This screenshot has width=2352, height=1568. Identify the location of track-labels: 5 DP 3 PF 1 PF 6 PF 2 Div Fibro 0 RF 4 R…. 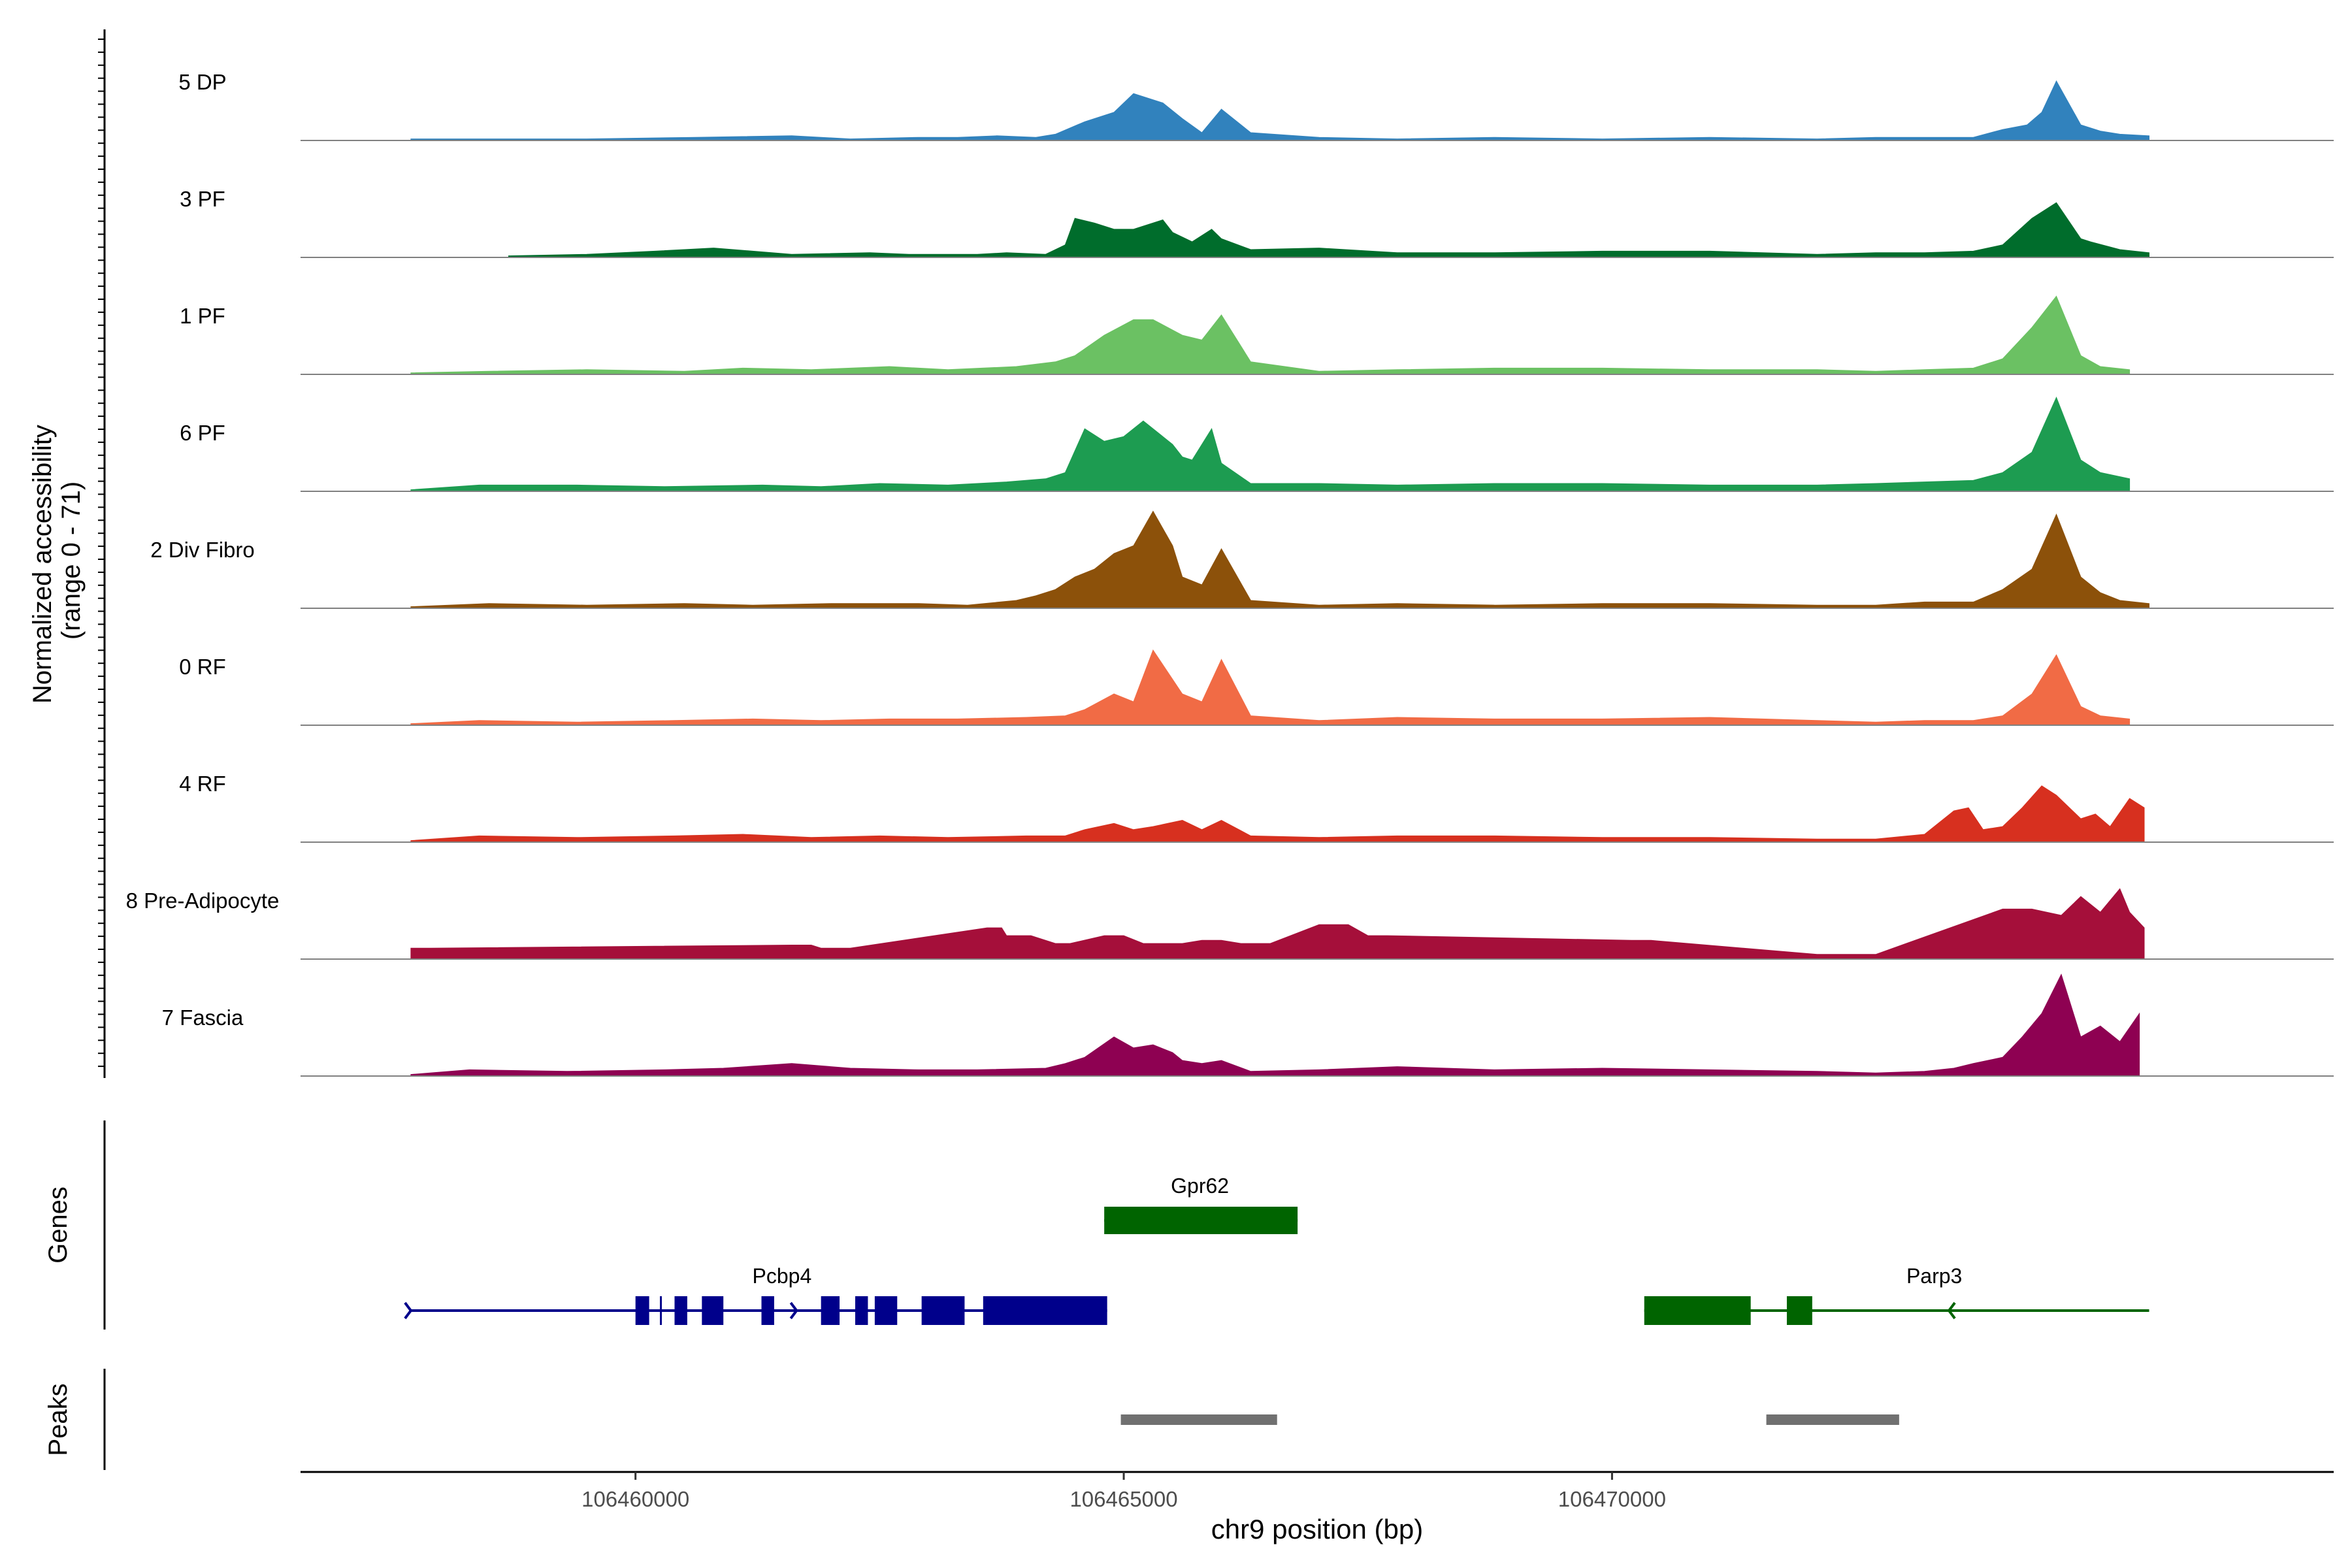
(203, 550).